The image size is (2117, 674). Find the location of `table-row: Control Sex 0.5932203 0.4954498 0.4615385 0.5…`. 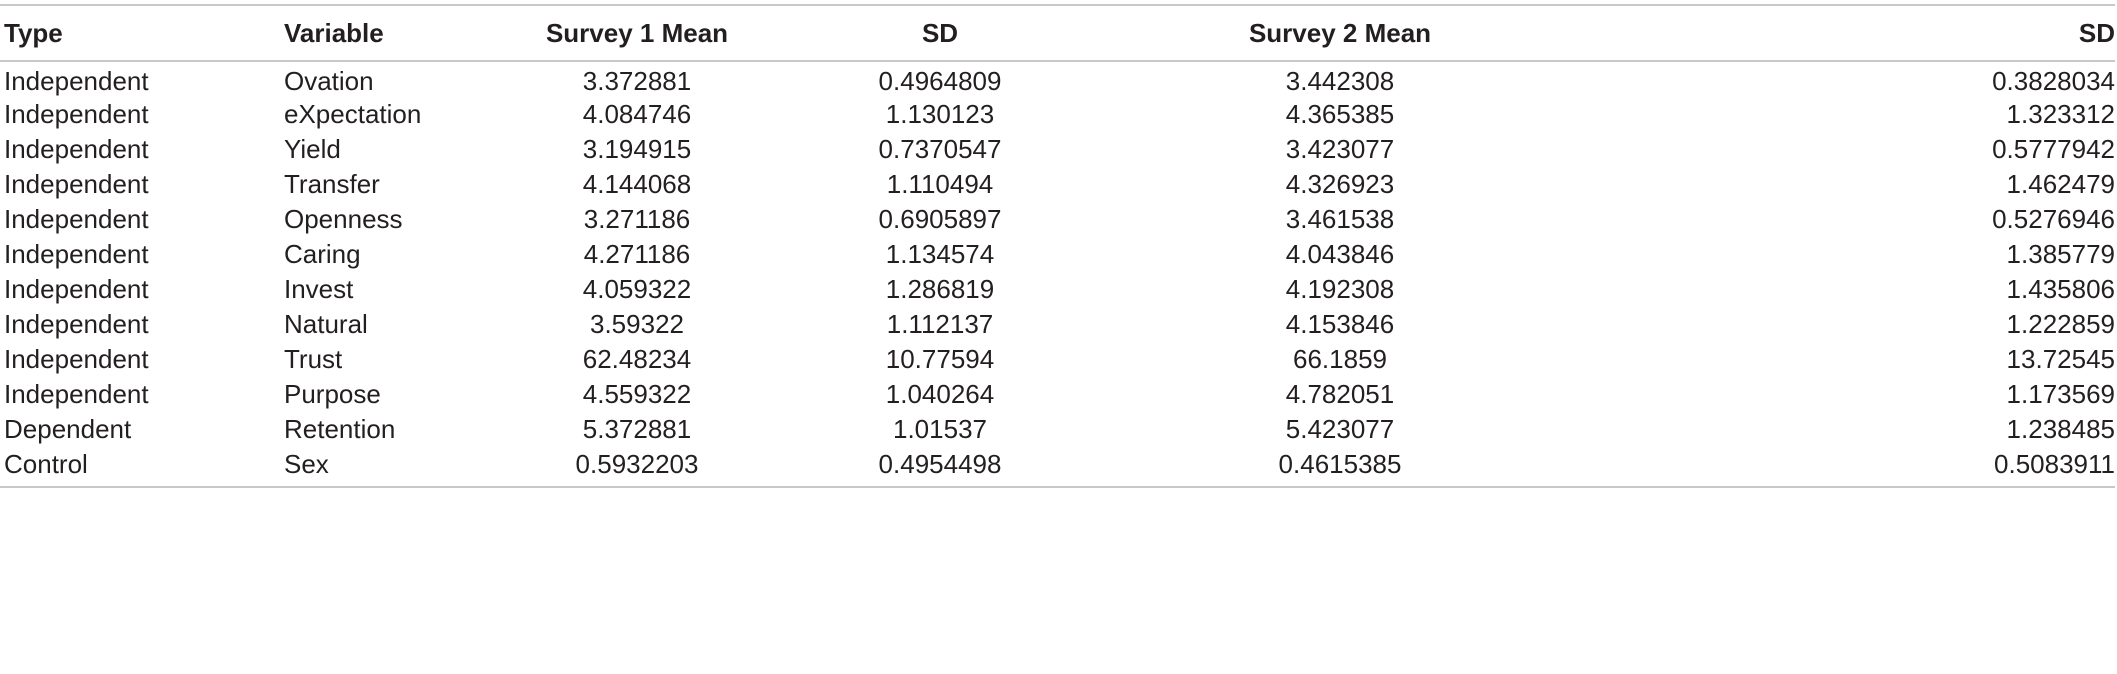

table-row: Control Sex 0.5932203 0.4954498 0.4615385 0.5… is located at coordinates (1057, 467).